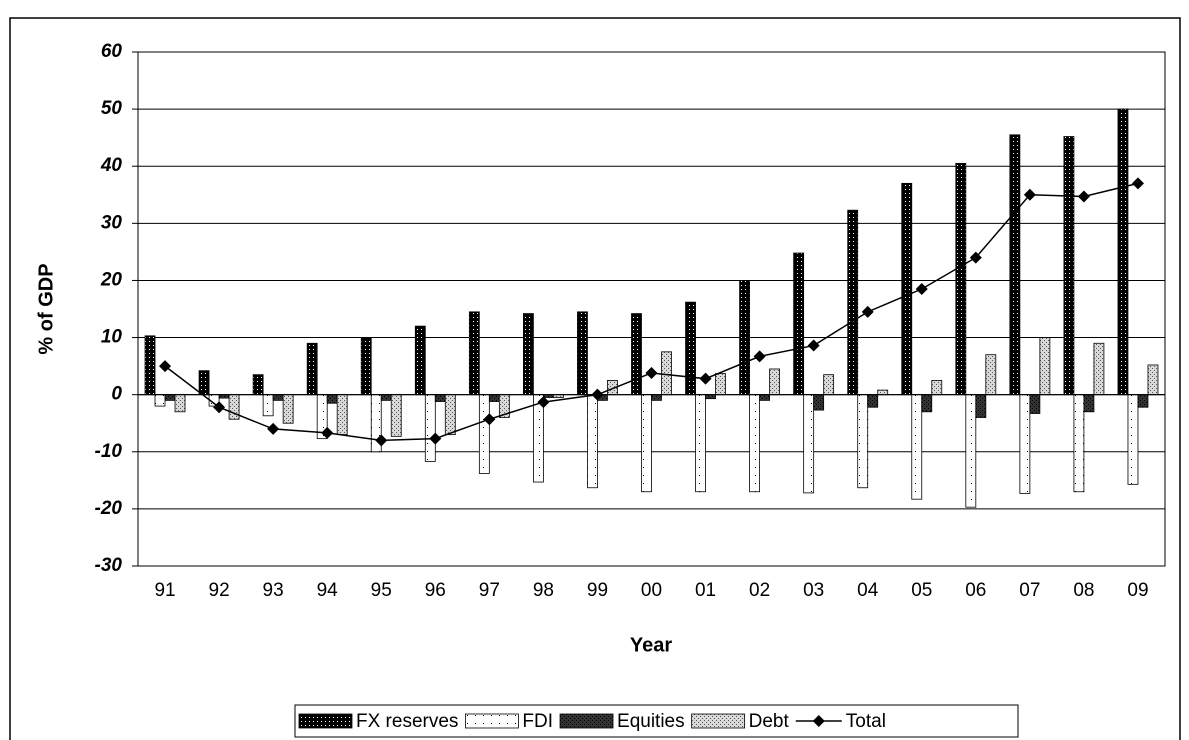 This screenshot has width=1189, height=740. Describe the element at coordinates (112, 337) in the screenshot. I see `y-tick-label: 10` at that location.